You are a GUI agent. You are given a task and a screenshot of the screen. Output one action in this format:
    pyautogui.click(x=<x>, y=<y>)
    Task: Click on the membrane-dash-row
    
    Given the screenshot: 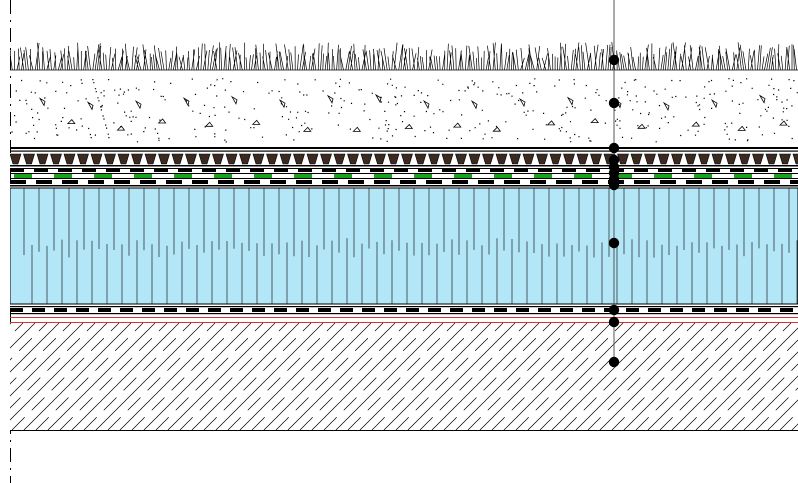 What is the action you would take?
    pyautogui.click(x=401, y=170)
    